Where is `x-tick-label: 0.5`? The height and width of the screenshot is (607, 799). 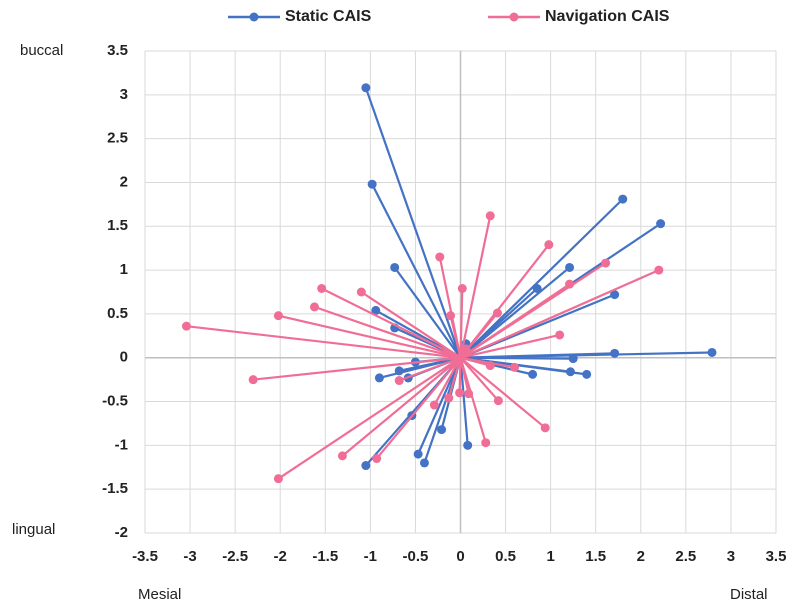 x-tick-label: 0.5 is located at coordinates (505, 556).